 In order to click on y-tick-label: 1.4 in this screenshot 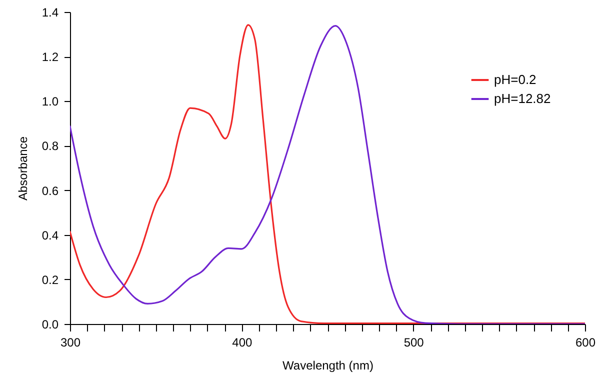, I will do `click(50, 13)`.